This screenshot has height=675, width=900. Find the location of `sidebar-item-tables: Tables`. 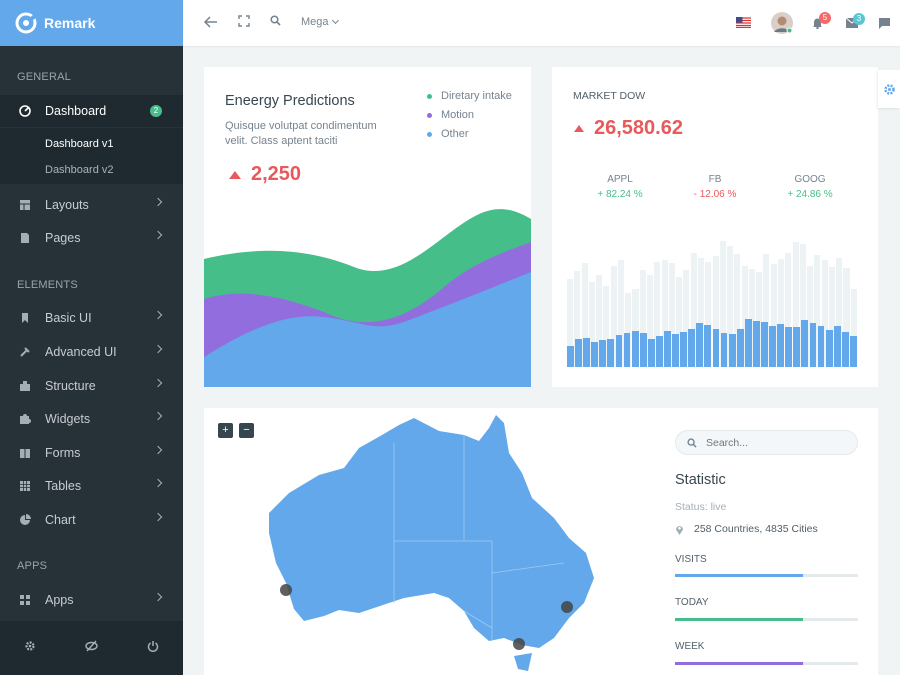

sidebar-item-tables: Tables is located at coordinates (91, 486).